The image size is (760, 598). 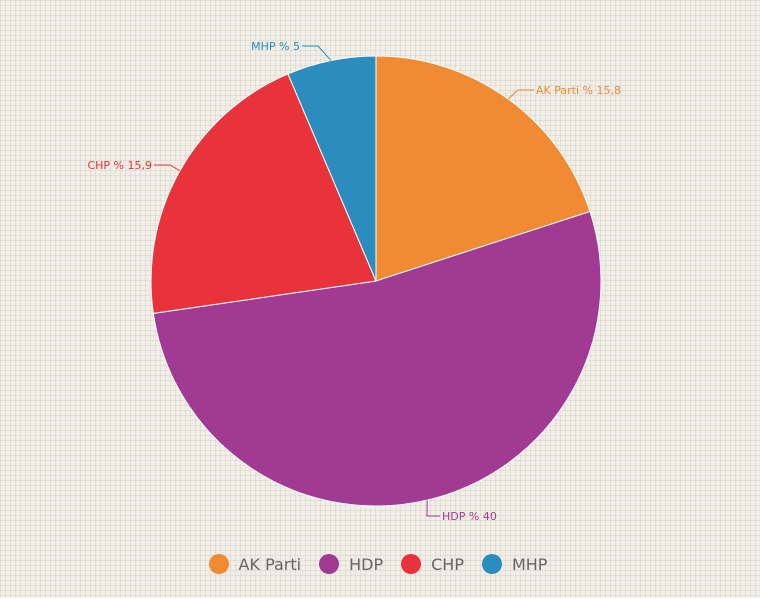 I want to click on pie-slice-mhp, so click(x=332, y=168).